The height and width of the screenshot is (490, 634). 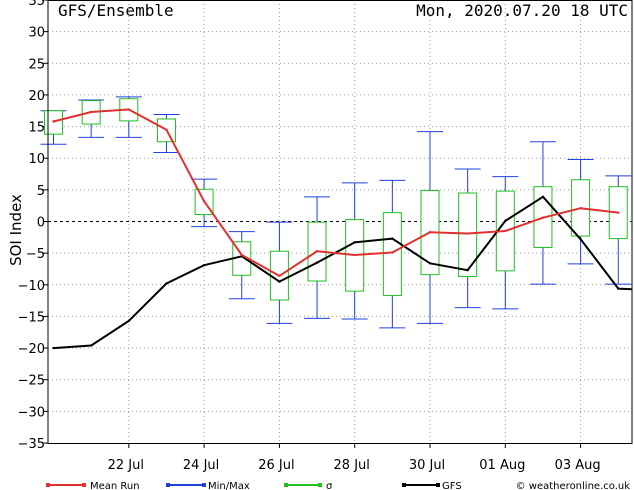 What do you see at coordinates (36, 159) in the screenshot?
I see `y-tick-label-10: 10` at bounding box center [36, 159].